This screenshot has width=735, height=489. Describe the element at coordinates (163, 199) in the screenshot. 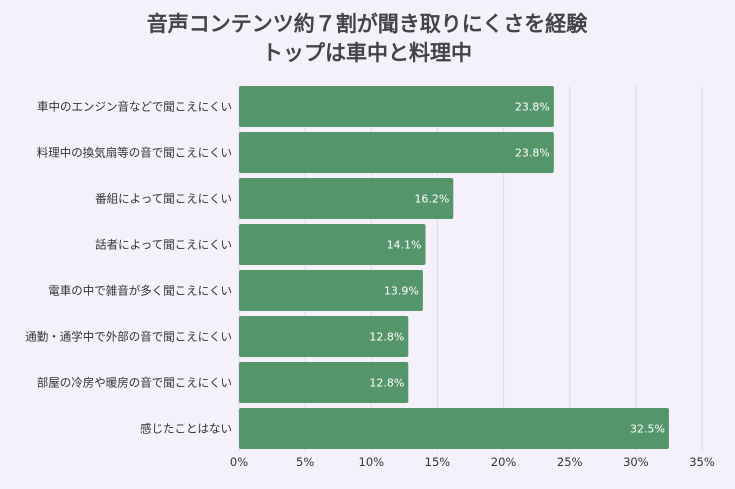

I see `category-label: 番組によって聞こえにくい` at that location.